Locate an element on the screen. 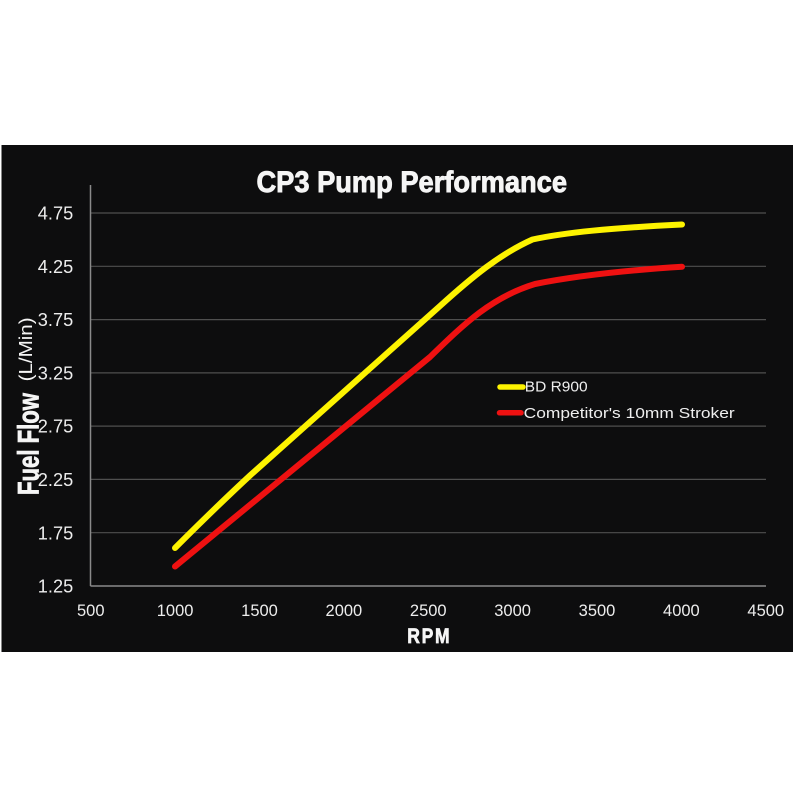  svg-text: Competitor's 10mm Stroker is located at coordinates (629, 413).